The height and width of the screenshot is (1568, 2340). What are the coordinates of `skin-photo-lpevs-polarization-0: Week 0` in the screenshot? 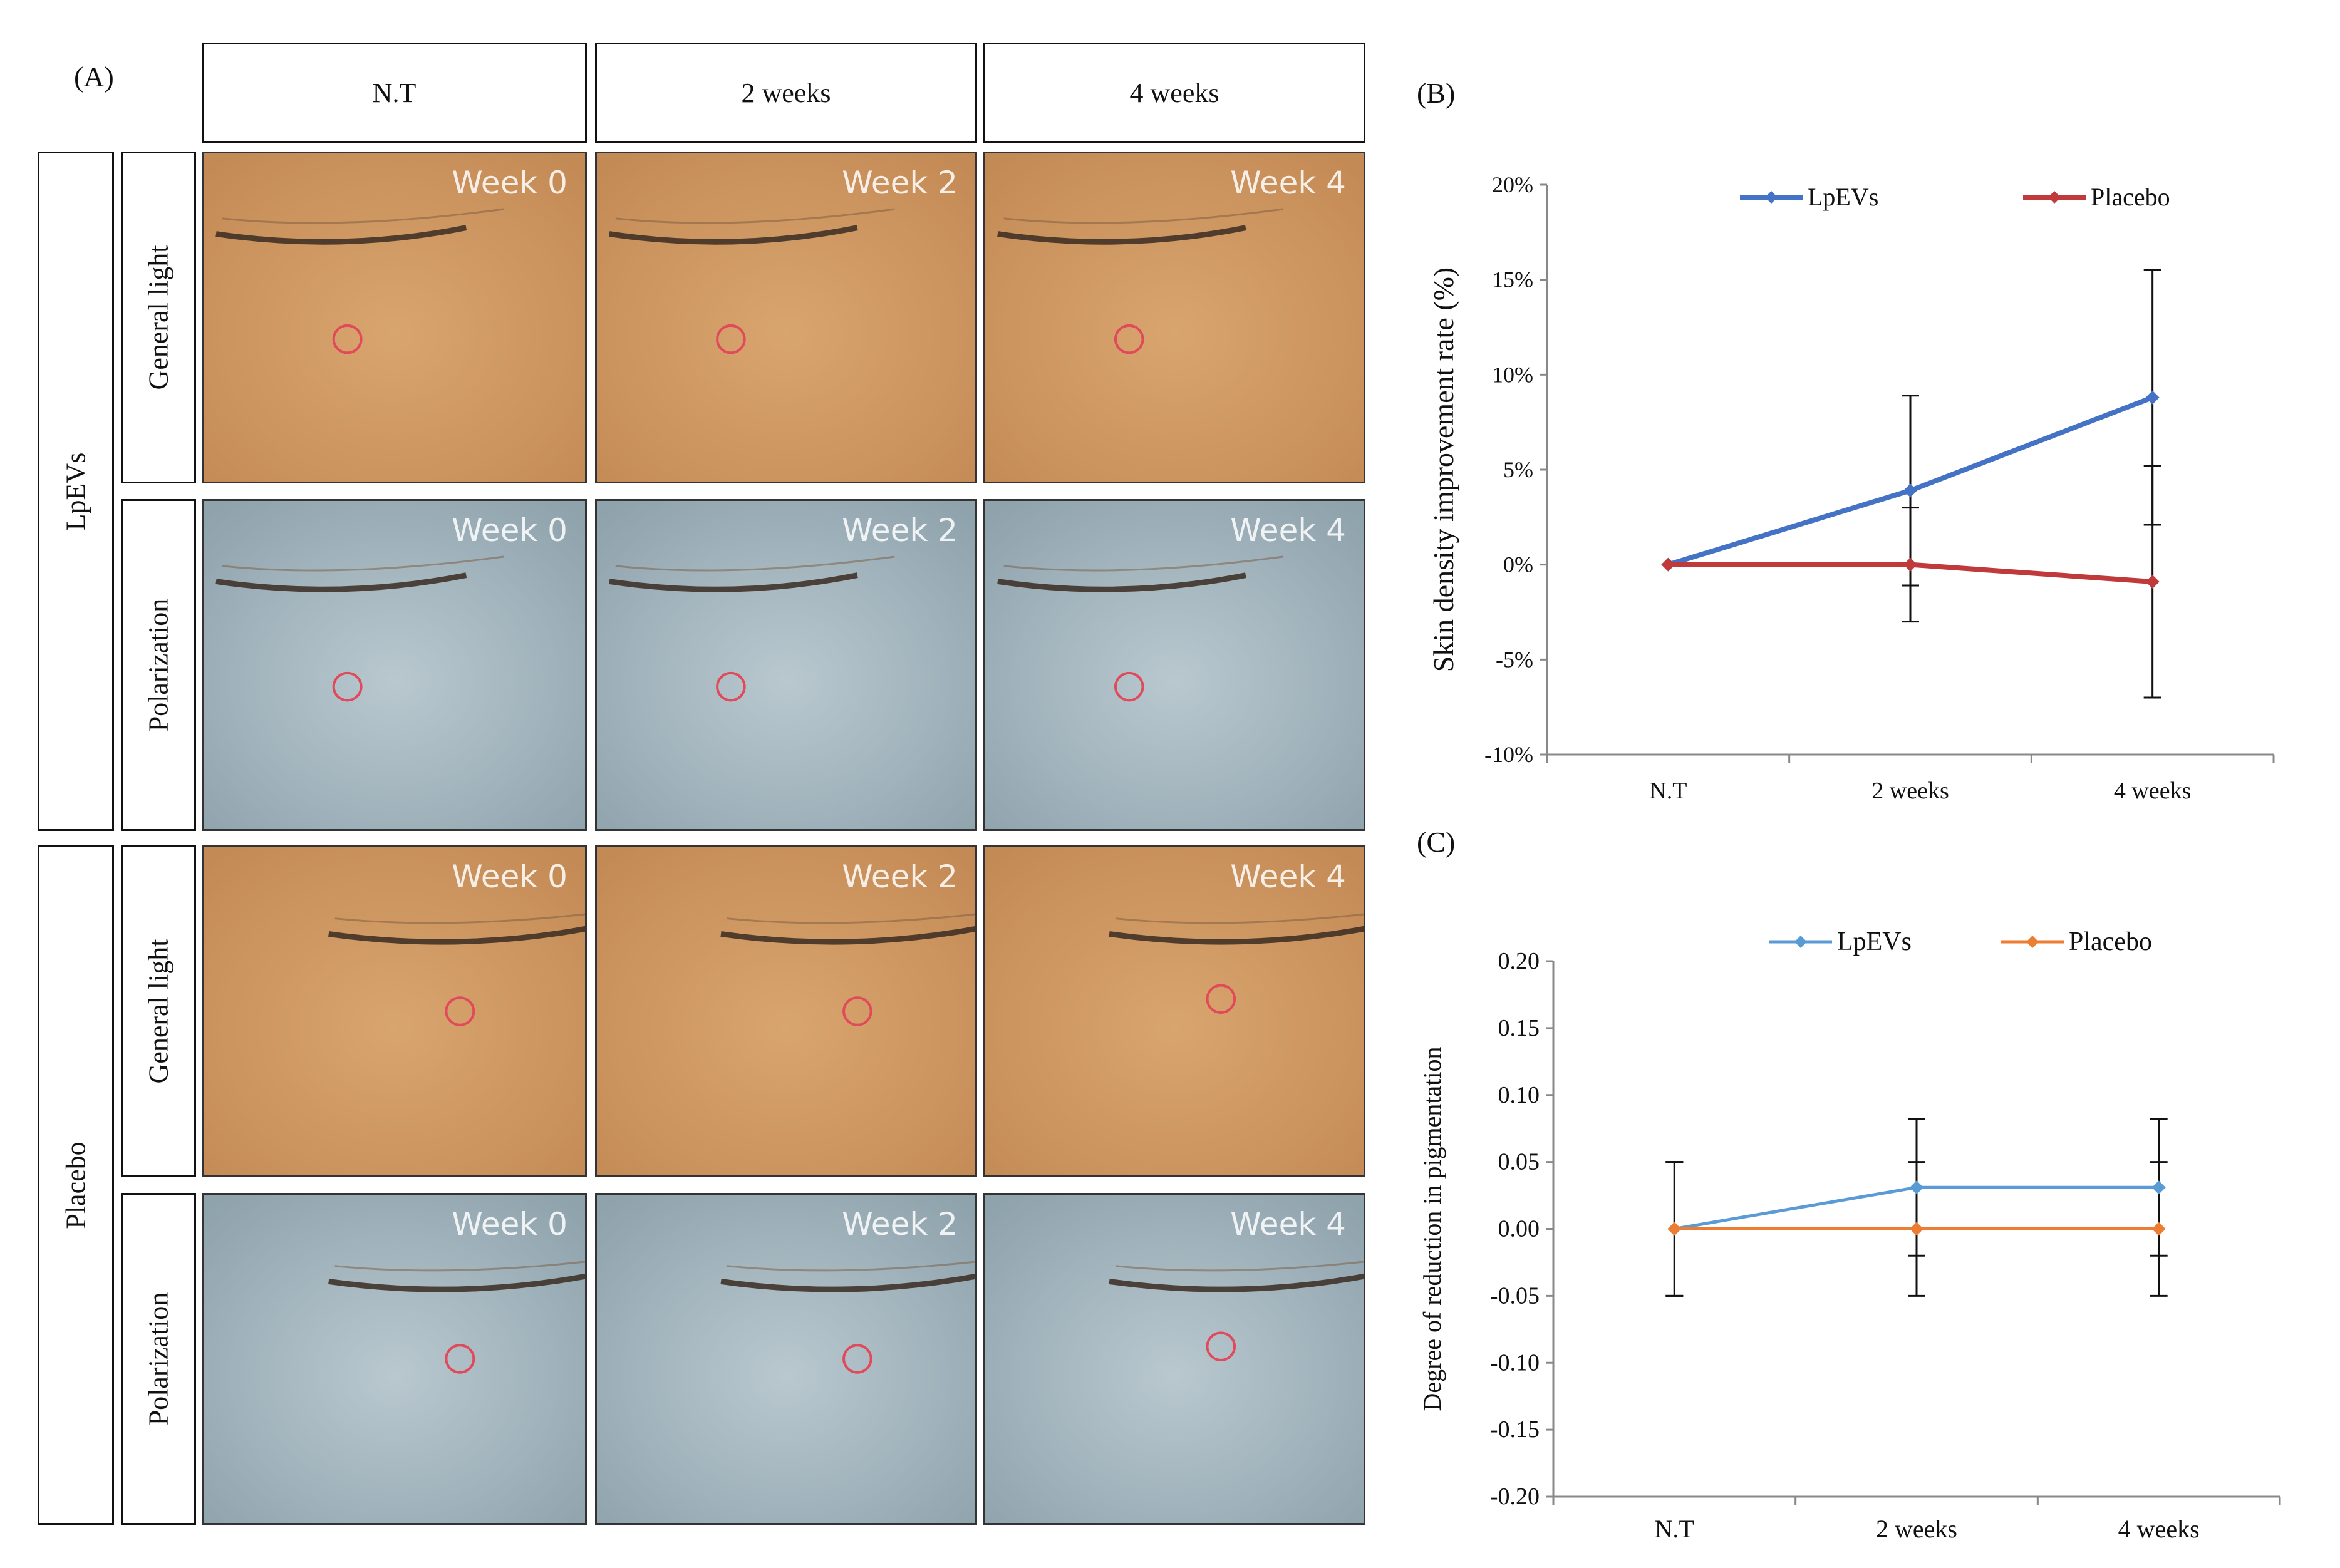 It's located at (394, 665).